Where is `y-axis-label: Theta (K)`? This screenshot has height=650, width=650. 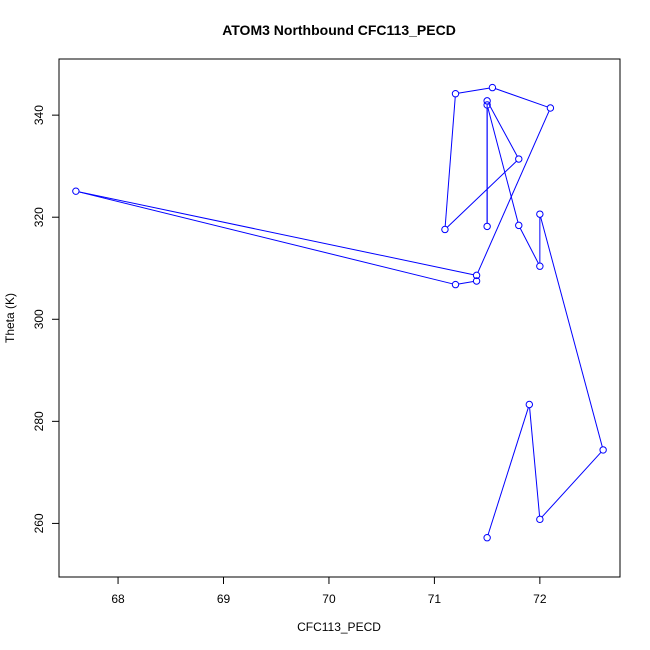 y-axis-label: Theta (K) is located at coordinates (10, 318).